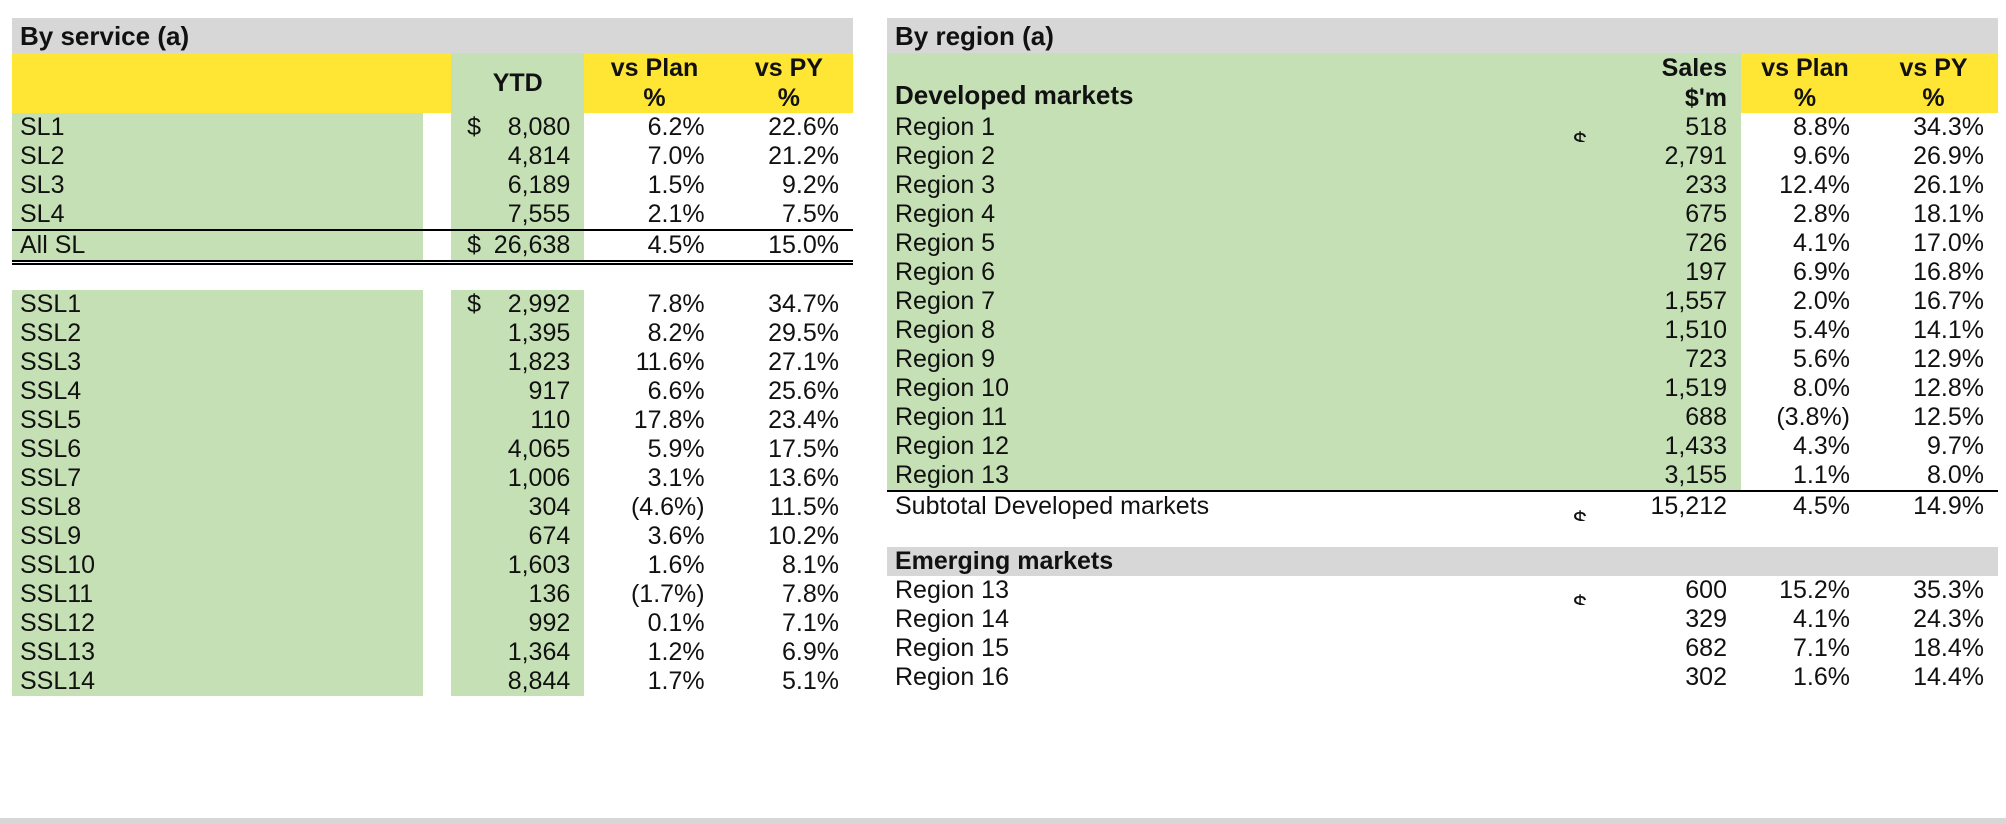 This screenshot has width=2006, height=824. What do you see at coordinates (1226, 505) in the screenshot?
I see `row-label: Subtotal Developed markets` at bounding box center [1226, 505].